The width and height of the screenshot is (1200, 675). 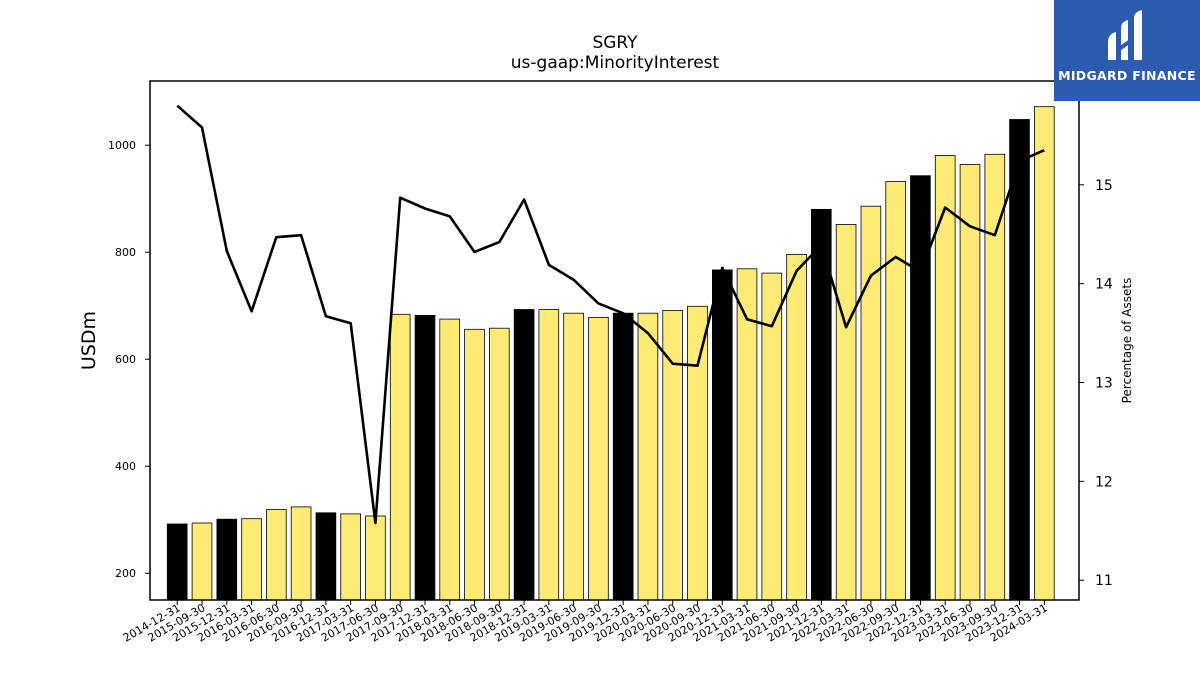 I want to click on y2-tick-label: 15, so click(x=1104, y=186).